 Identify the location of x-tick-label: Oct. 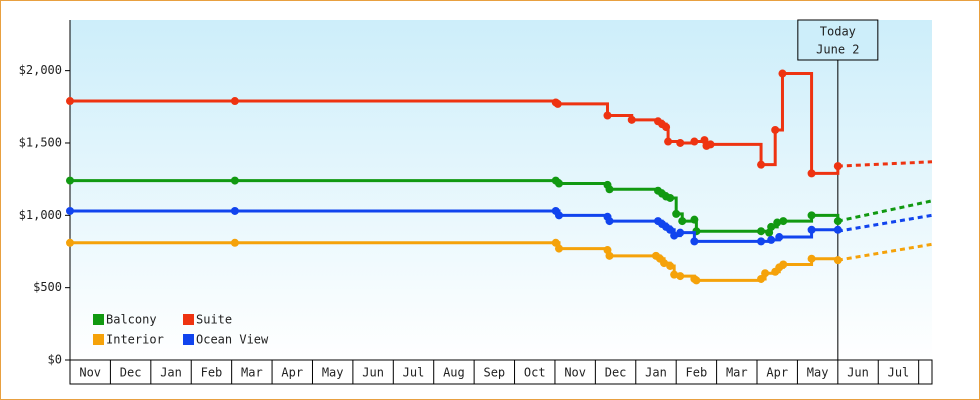
(535, 373).